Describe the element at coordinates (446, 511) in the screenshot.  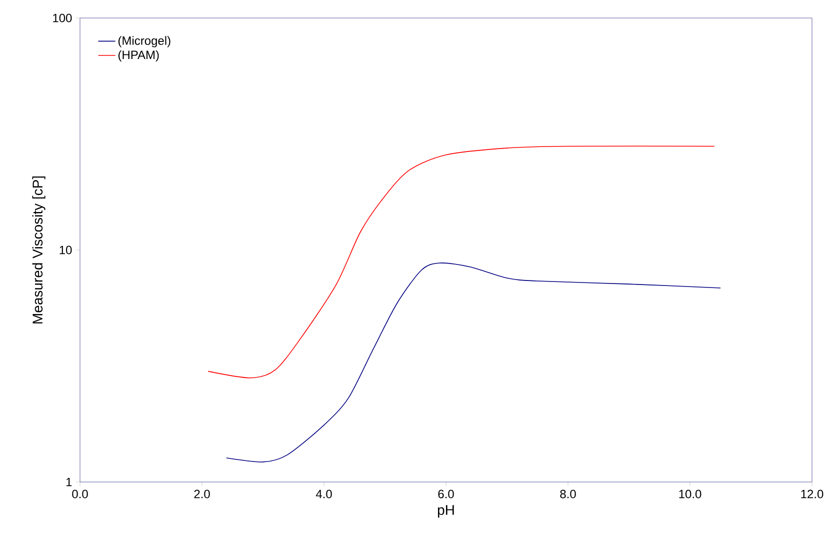
I see `x-axis-title: pH` at that location.